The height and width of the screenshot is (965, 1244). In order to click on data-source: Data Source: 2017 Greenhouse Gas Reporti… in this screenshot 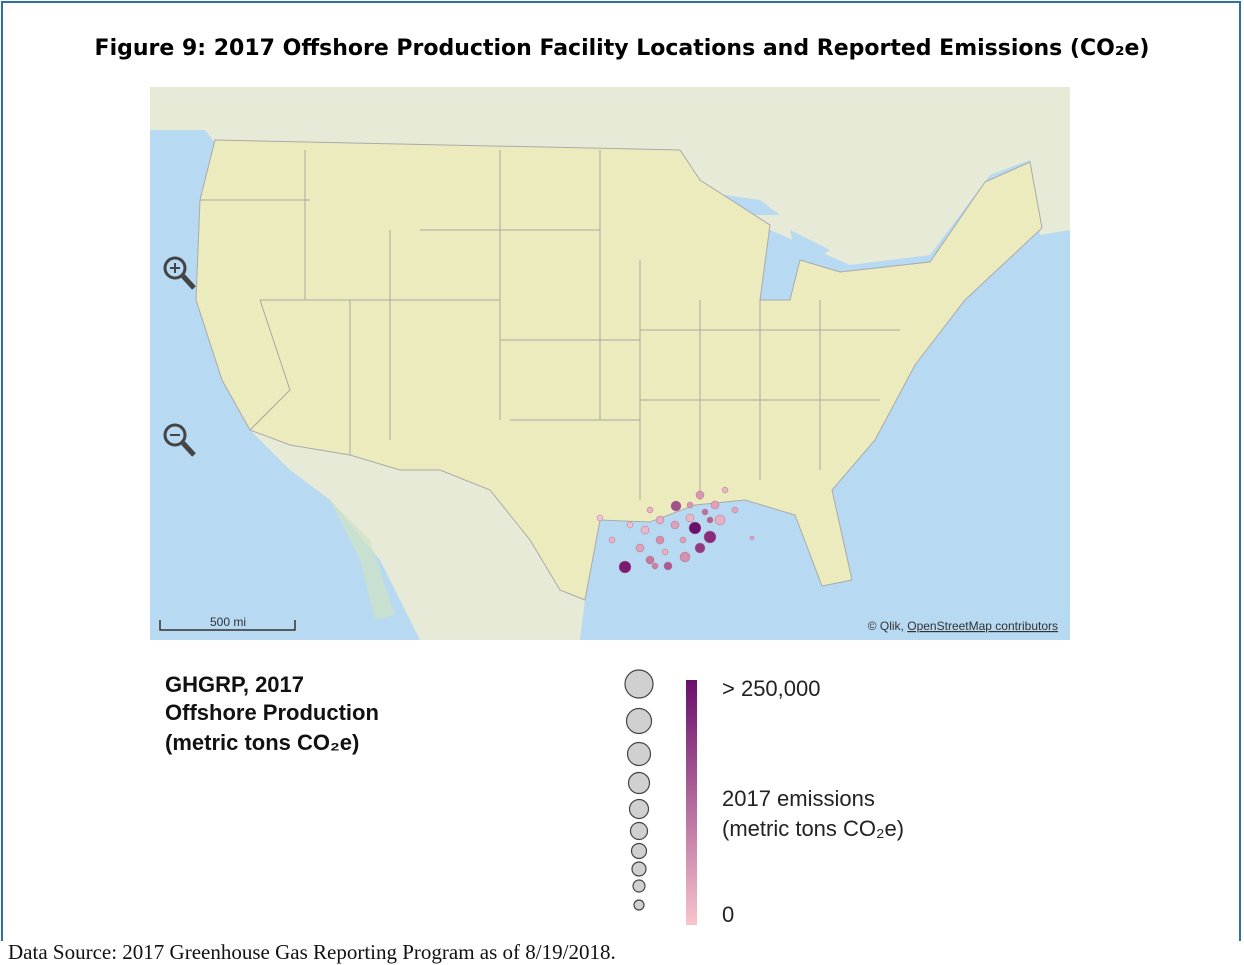, I will do `click(312, 952)`.